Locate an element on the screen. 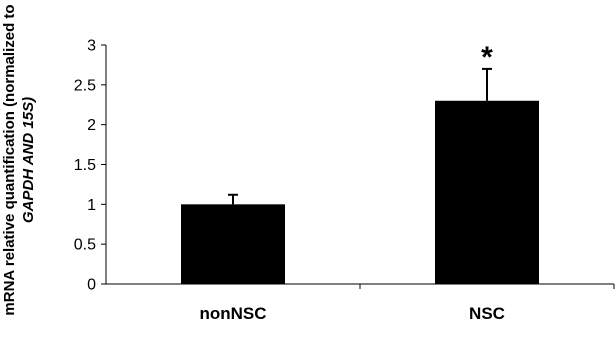  y-tick-label: 0.5 is located at coordinates (85, 245).